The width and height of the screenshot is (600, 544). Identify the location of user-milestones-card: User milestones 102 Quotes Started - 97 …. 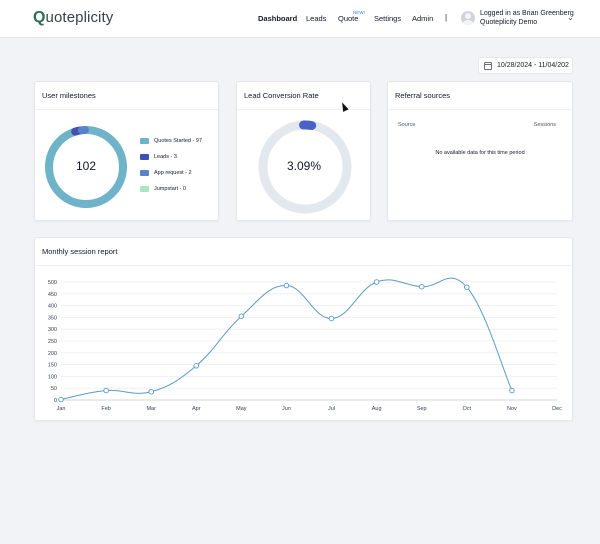
(126, 151).